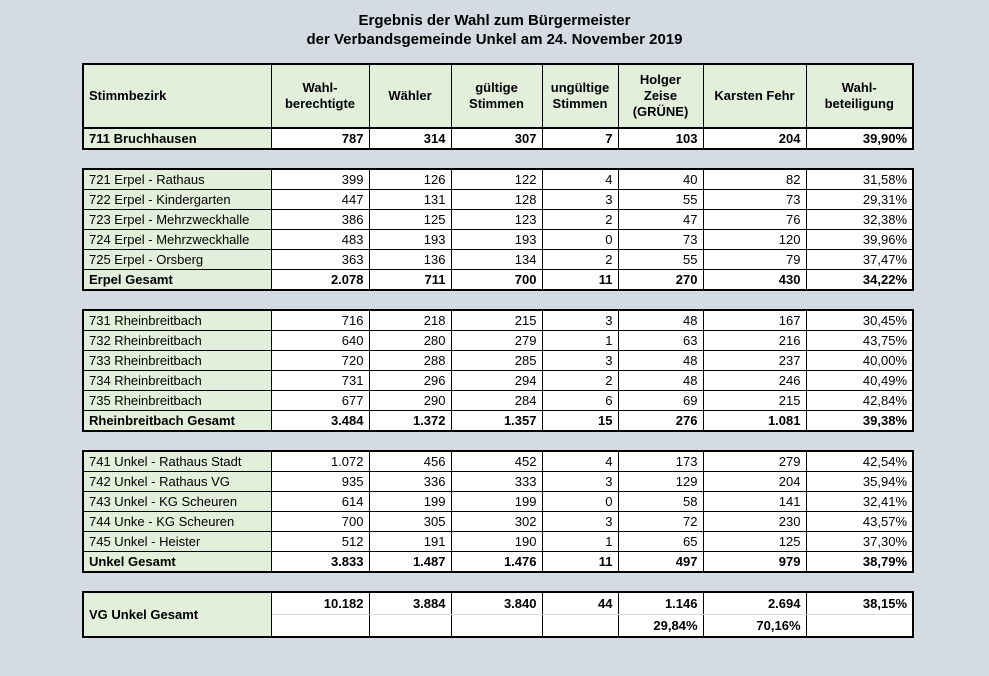 Image resolution: width=989 pixels, height=676 pixels. Describe the element at coordinates (660, 562) in the screenshot. I see `cell-value: 497` at that location.